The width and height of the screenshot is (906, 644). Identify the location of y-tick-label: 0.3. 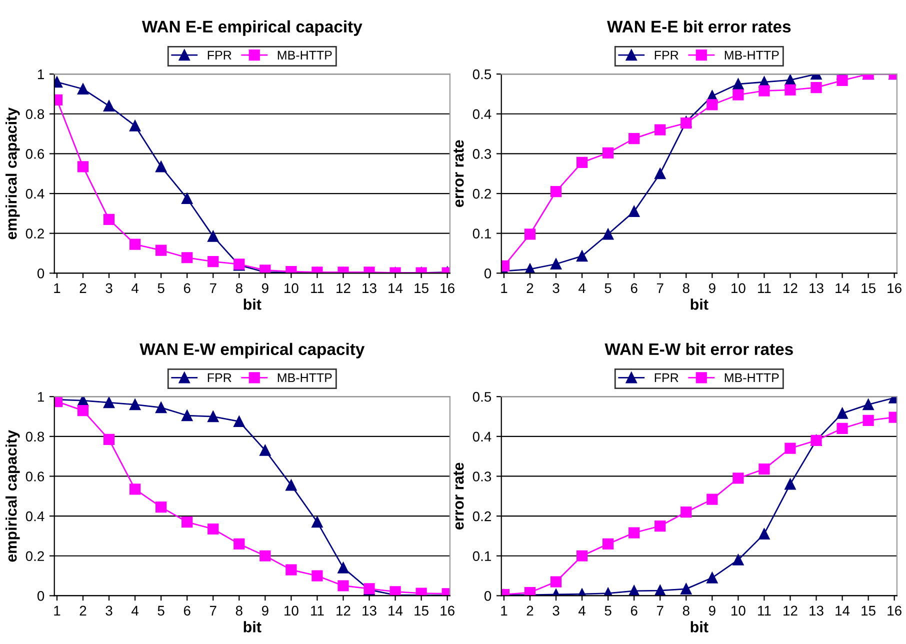
(482, 477).